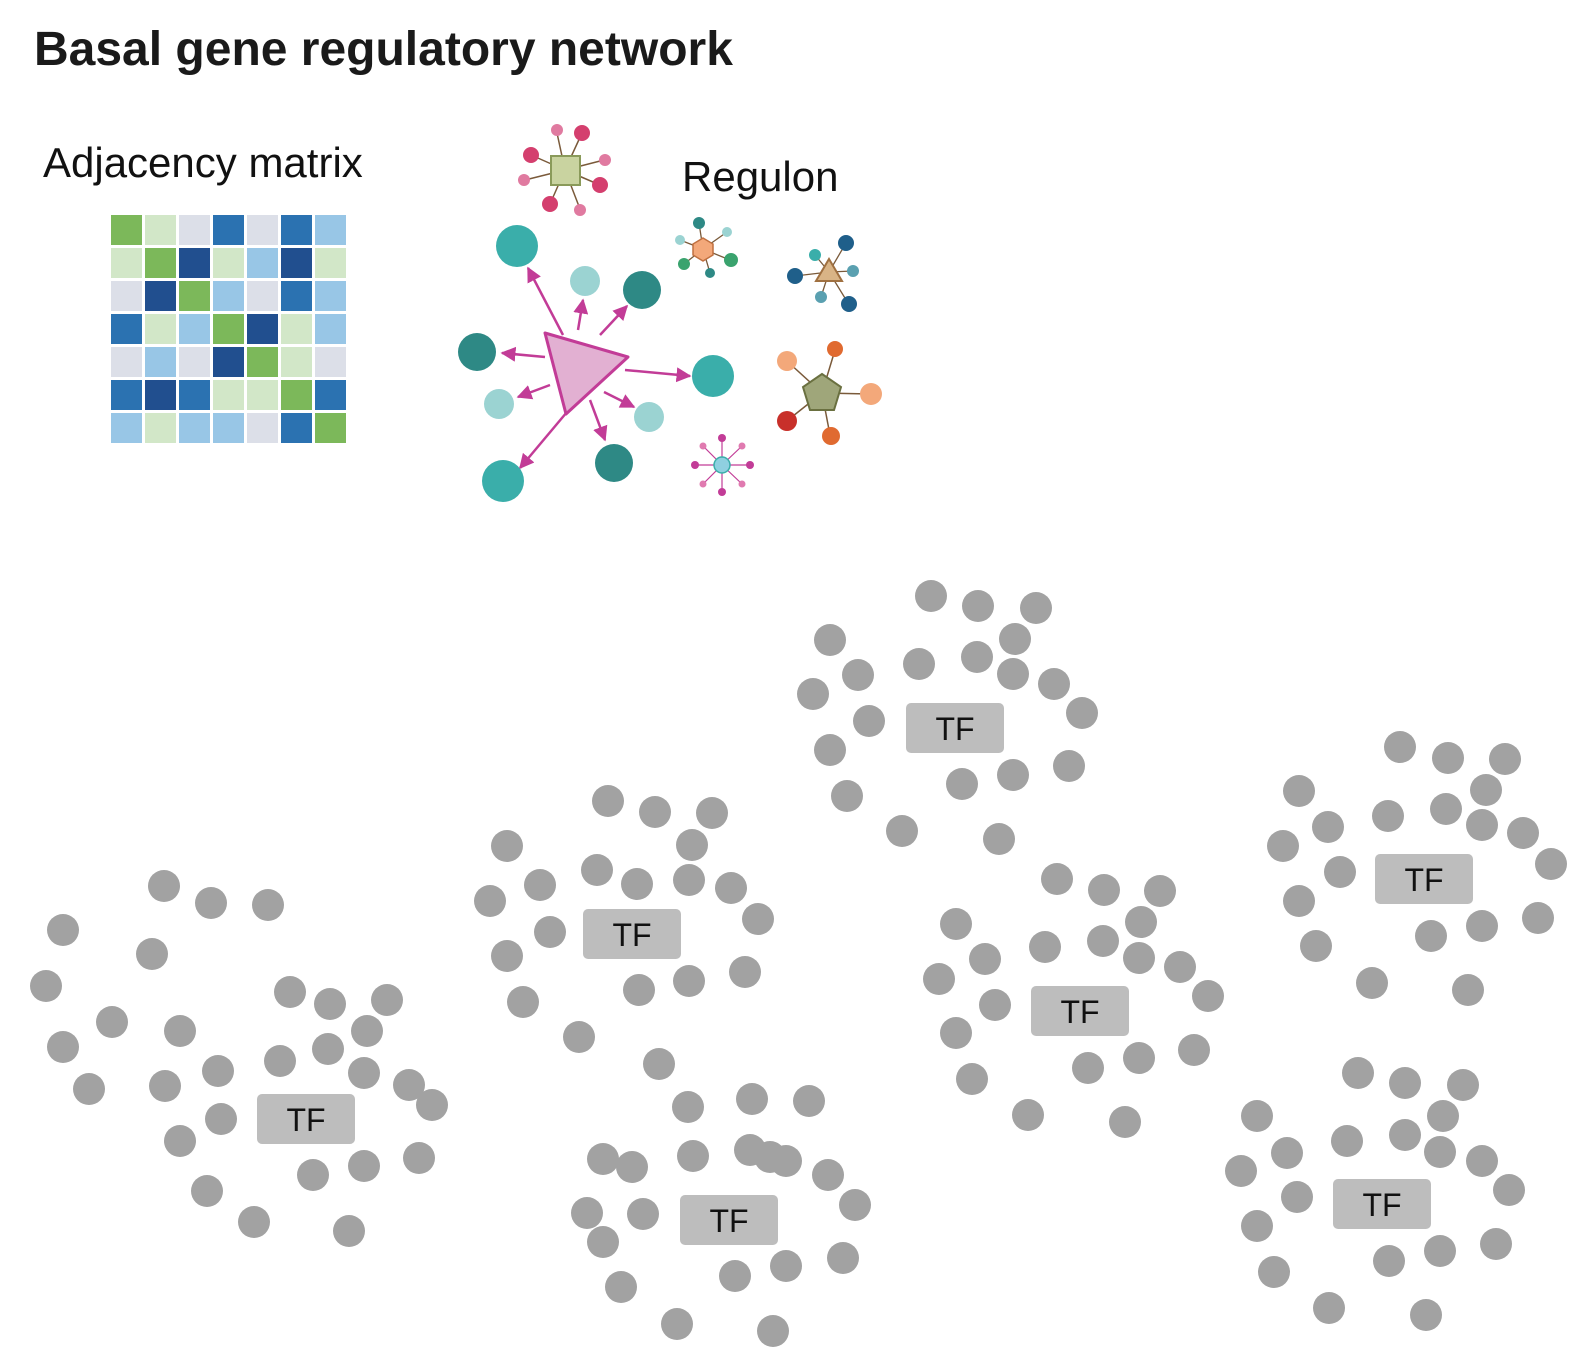  Describe the element at coordinates (706, 247) in the screenshot. I see `small-regulon-hexagon` at that location.